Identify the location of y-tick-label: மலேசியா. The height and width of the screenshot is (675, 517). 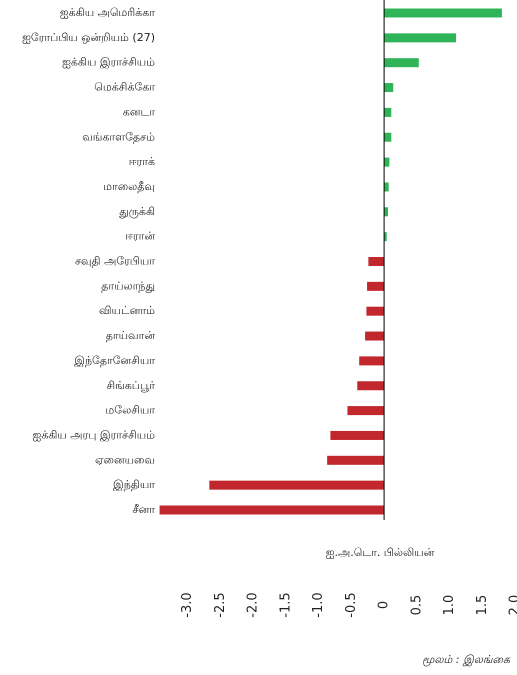
(130, 410).